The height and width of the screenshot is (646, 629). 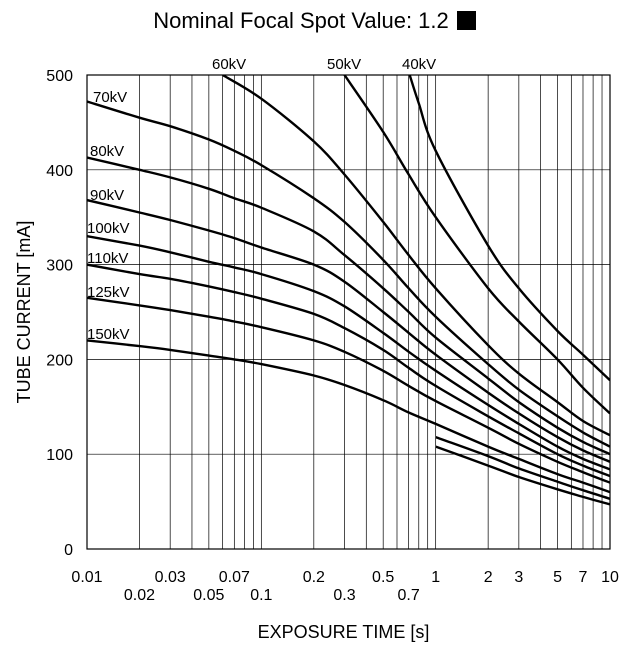 What do you see at coordinates (110, 97) in the screenshot?
I see `series-label-70kv: 70kV` at bounding box center [110, 97].